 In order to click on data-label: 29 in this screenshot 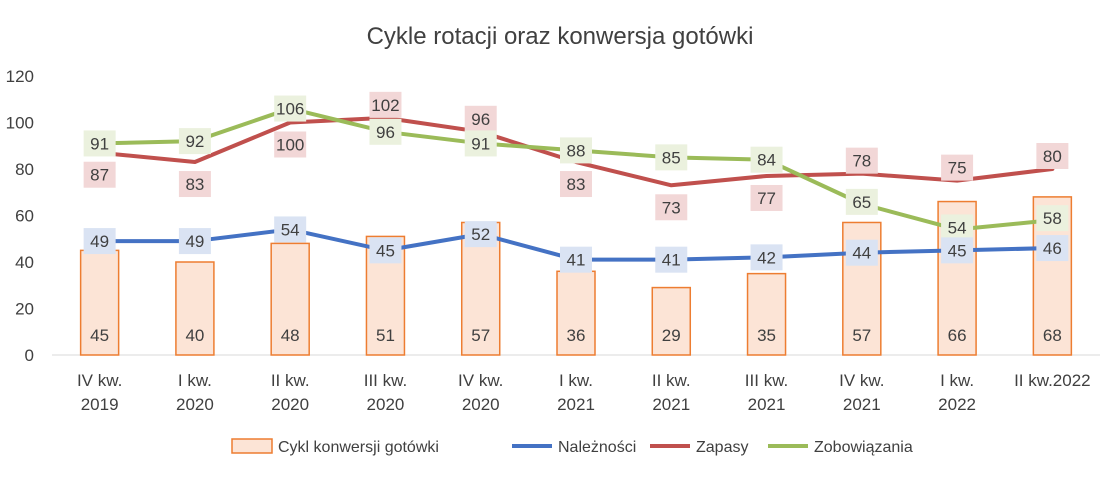, I will do `click(671, 335)`.